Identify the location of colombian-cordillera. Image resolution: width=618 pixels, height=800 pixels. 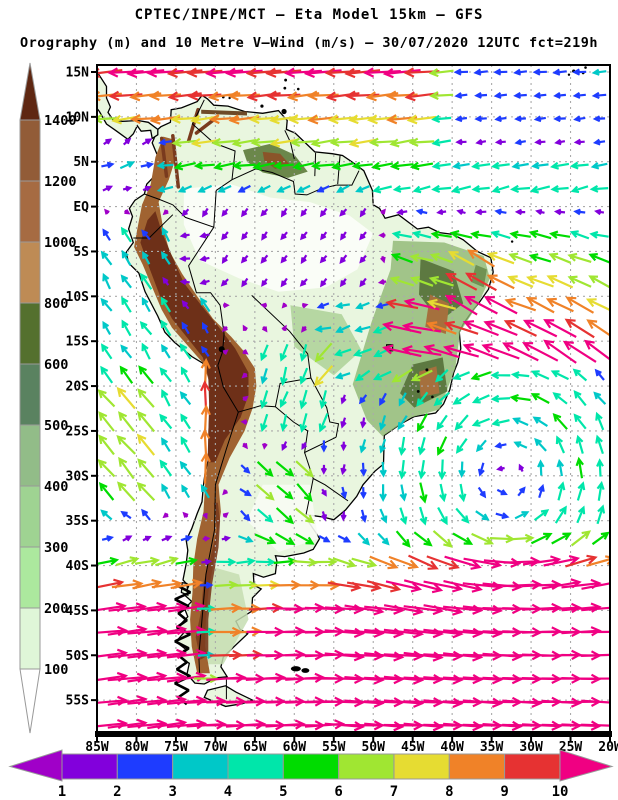
(164, 157).